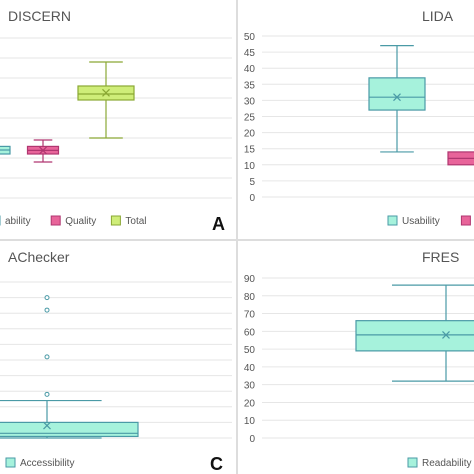 This screenshot has width=474, height=474. What do you see at coordinates (135, 221) in the screenshot?
I see `legend-label: Total` at bounding box center [135, 221].